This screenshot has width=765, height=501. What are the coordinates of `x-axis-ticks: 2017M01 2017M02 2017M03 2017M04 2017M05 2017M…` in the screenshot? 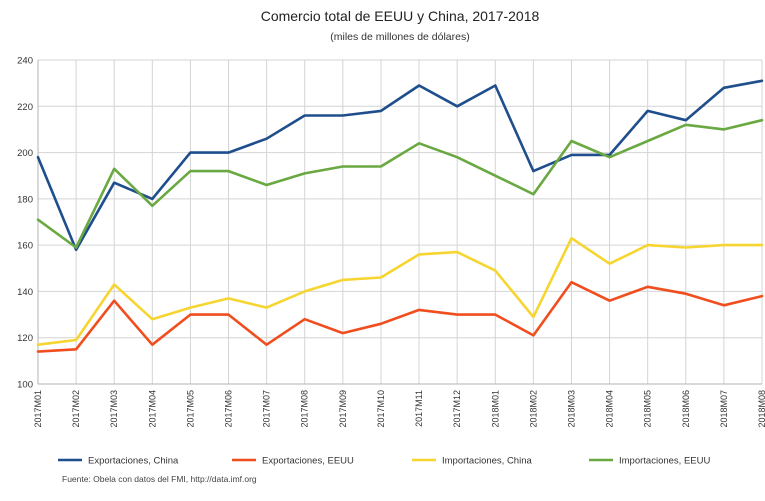 It's located at (399, 409).